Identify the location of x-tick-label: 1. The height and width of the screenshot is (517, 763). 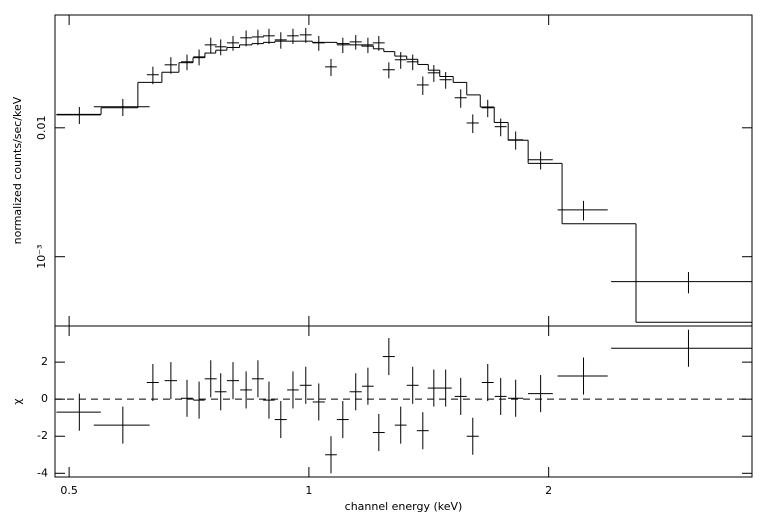
(308, 490).